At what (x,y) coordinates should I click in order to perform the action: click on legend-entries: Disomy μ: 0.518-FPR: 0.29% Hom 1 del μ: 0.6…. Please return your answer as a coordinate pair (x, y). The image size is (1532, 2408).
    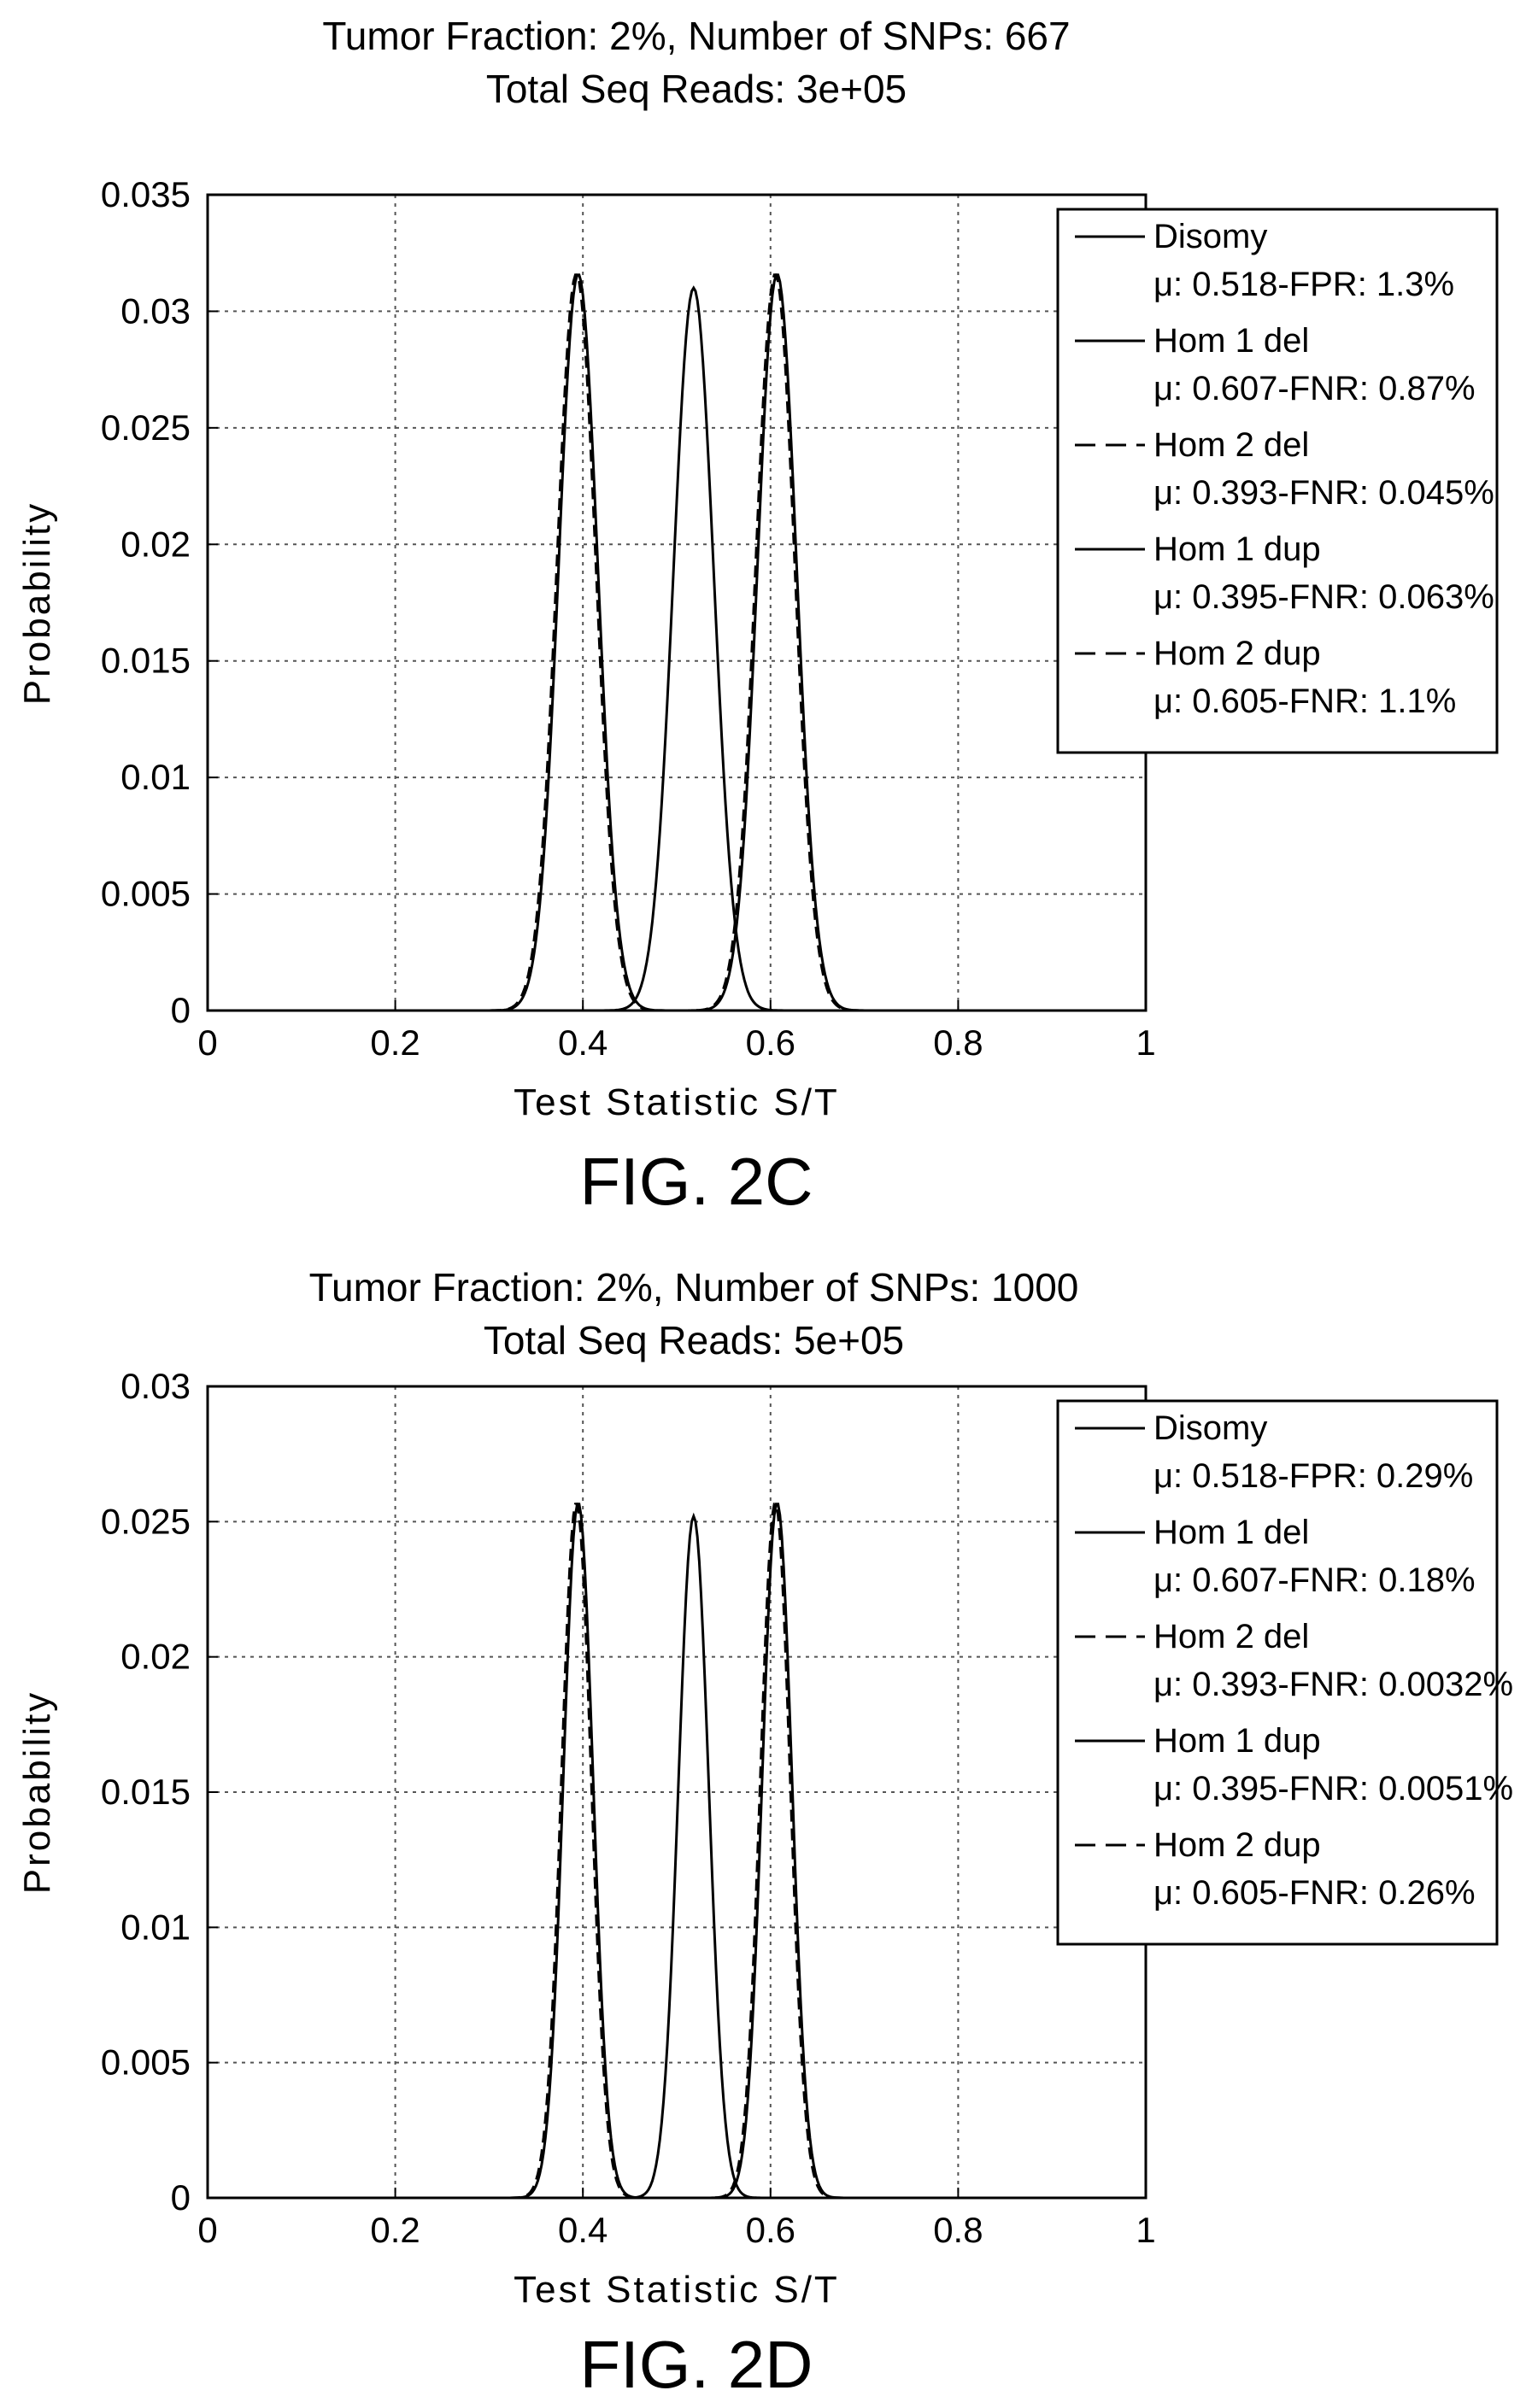
    Looking at the image, I should click on (1294, 1660).